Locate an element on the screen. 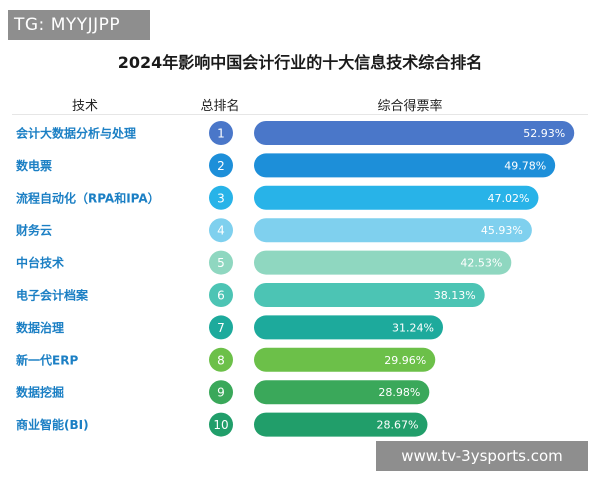 Image resolution: width=600 pixels, height=480 pixels. category-label: 新一代ERP is located at coordinates (47, 359).